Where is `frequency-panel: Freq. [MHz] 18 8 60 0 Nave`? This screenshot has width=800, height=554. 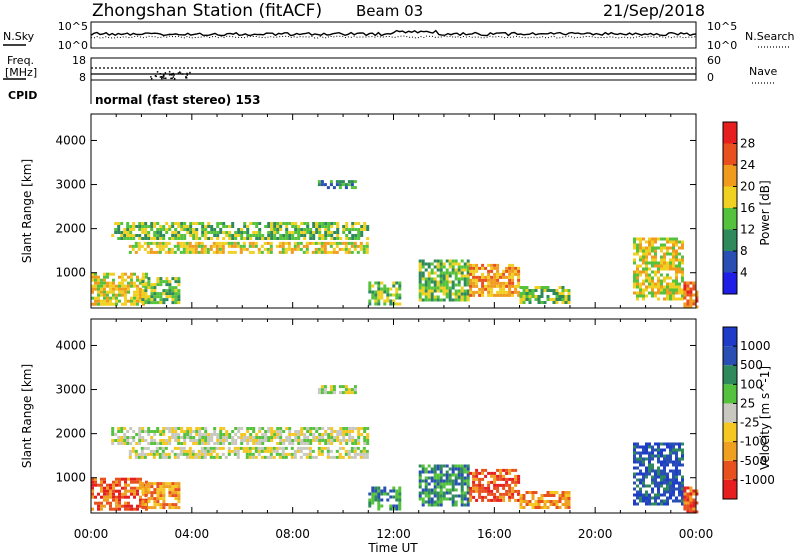
frequency-panel: Freq. [MHz] 18 8 60 0 Nave is located at coordinates (390, 69).